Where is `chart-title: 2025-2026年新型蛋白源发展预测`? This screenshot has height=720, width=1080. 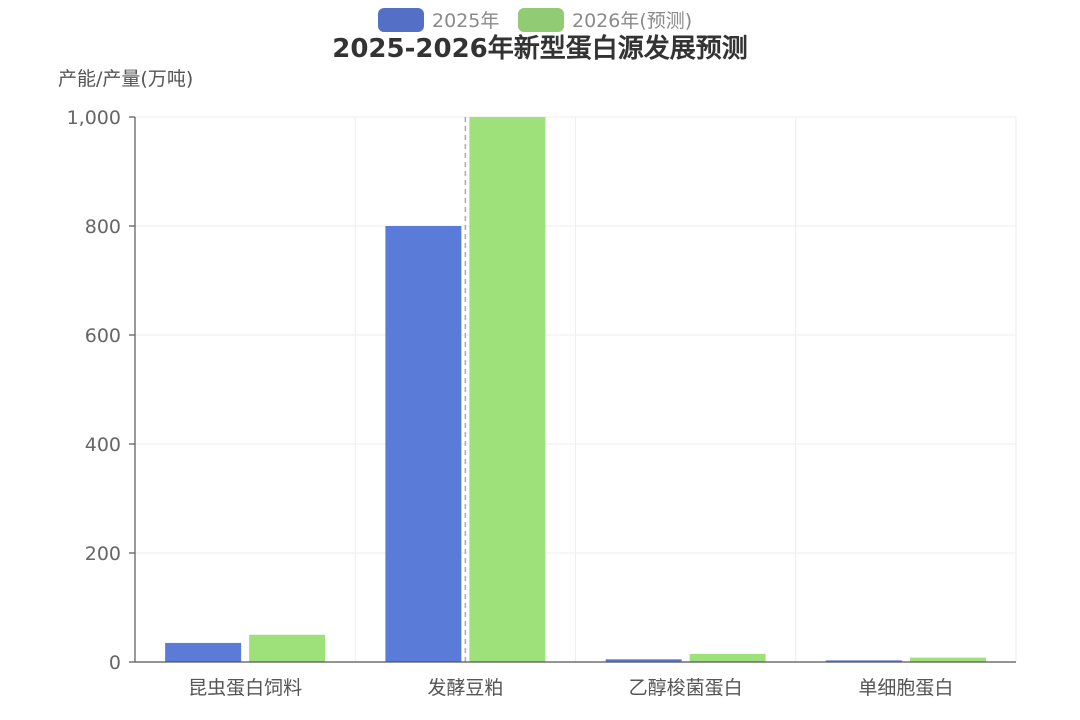 chart-title: 2025-2026年新型蛋白源发展预测 is located at coordinates (540, 48).